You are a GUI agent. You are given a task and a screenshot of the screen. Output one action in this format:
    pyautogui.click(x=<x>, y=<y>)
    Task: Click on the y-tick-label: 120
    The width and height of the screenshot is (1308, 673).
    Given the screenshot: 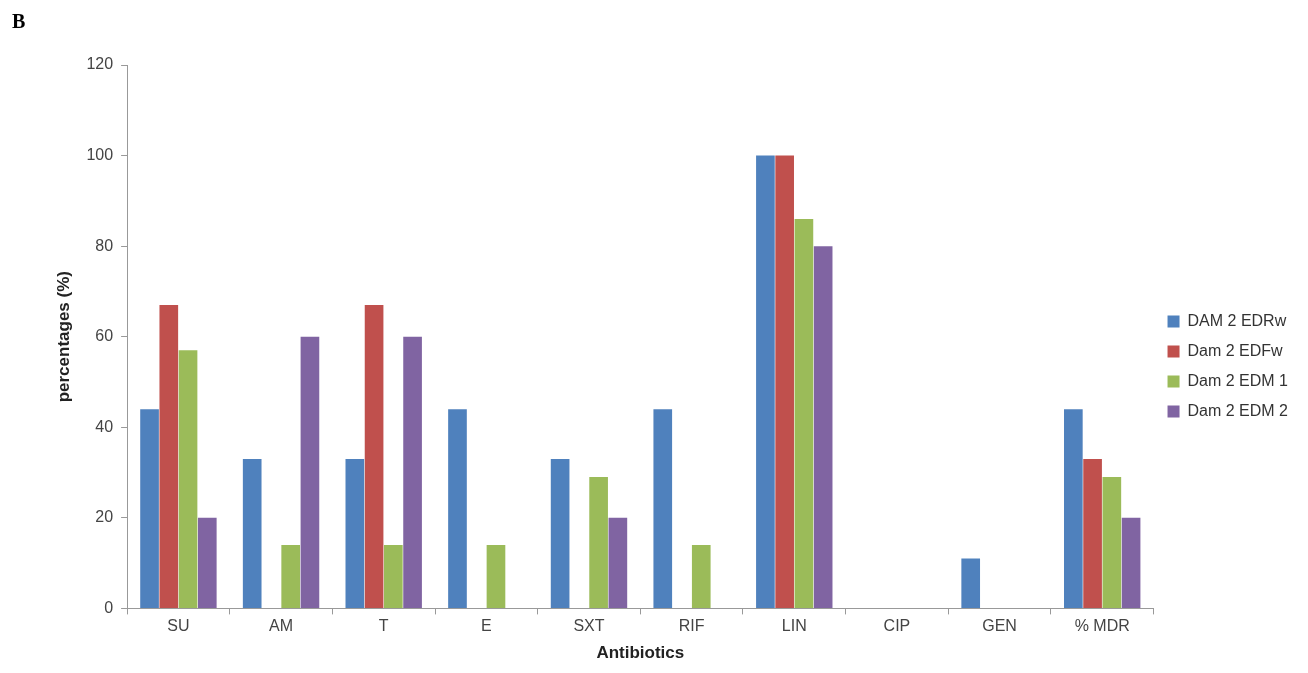 What is the action you would take?
    pyautogui.click(x=100, y=64)
    